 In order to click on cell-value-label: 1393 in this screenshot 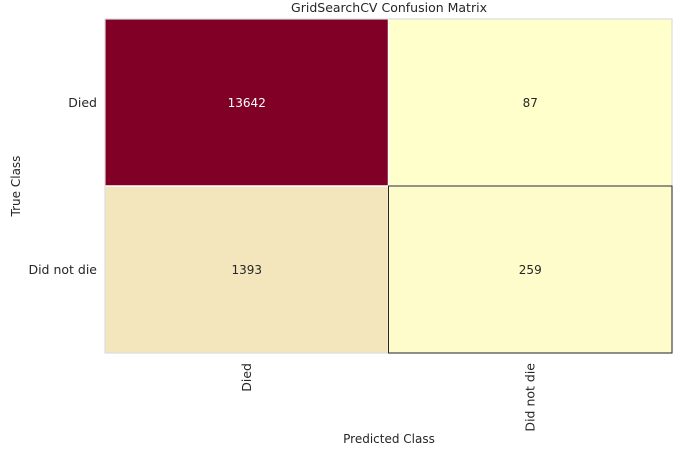, I will do `click(246, 270)`.